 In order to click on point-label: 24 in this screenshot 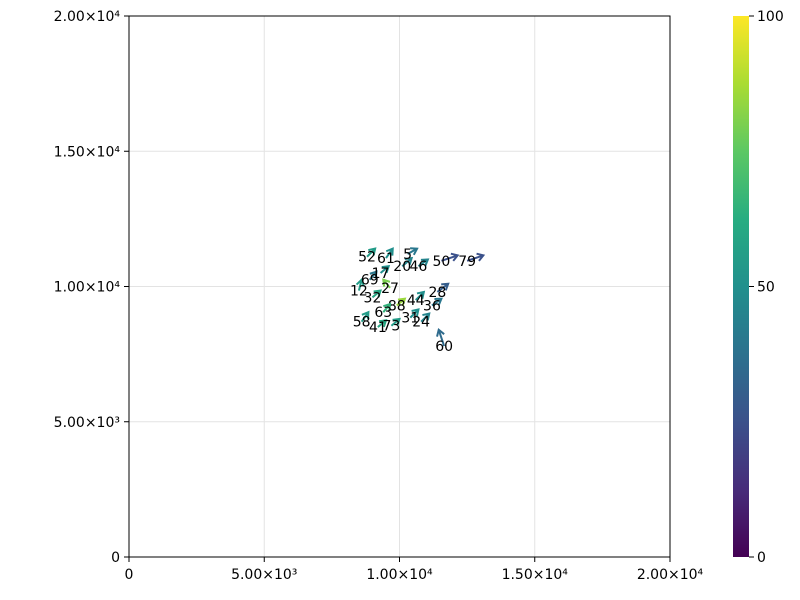, I will do `click(421, 323)`.